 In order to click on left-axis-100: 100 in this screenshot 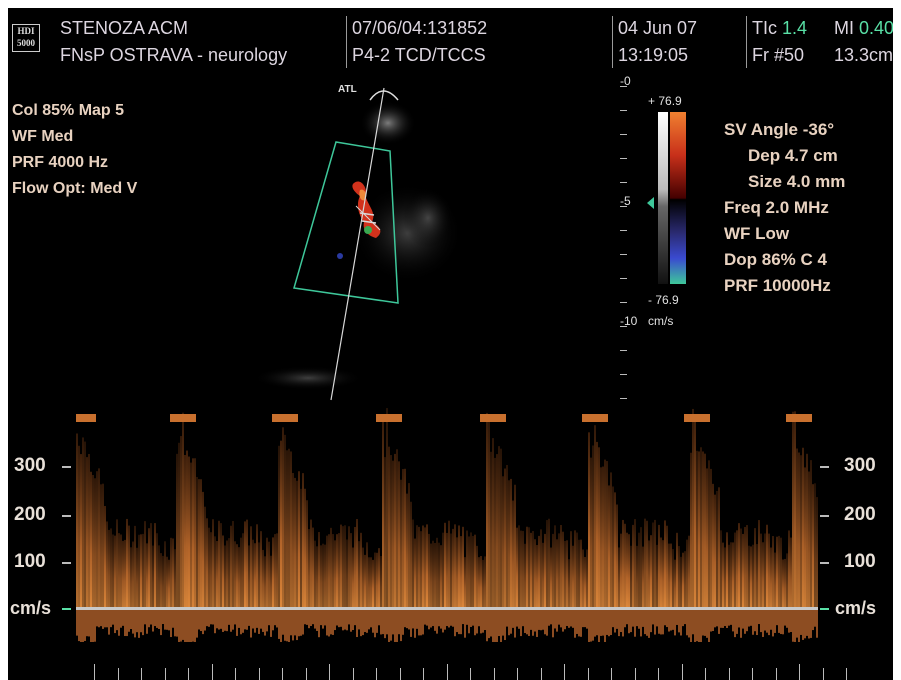, I will do `click(30, 561)`.